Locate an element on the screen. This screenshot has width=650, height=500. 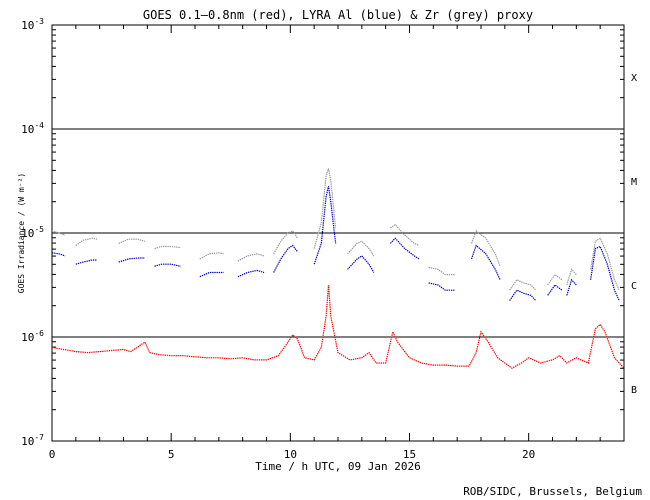
x-tick-label: 5 is located at coordinates (171, 454).